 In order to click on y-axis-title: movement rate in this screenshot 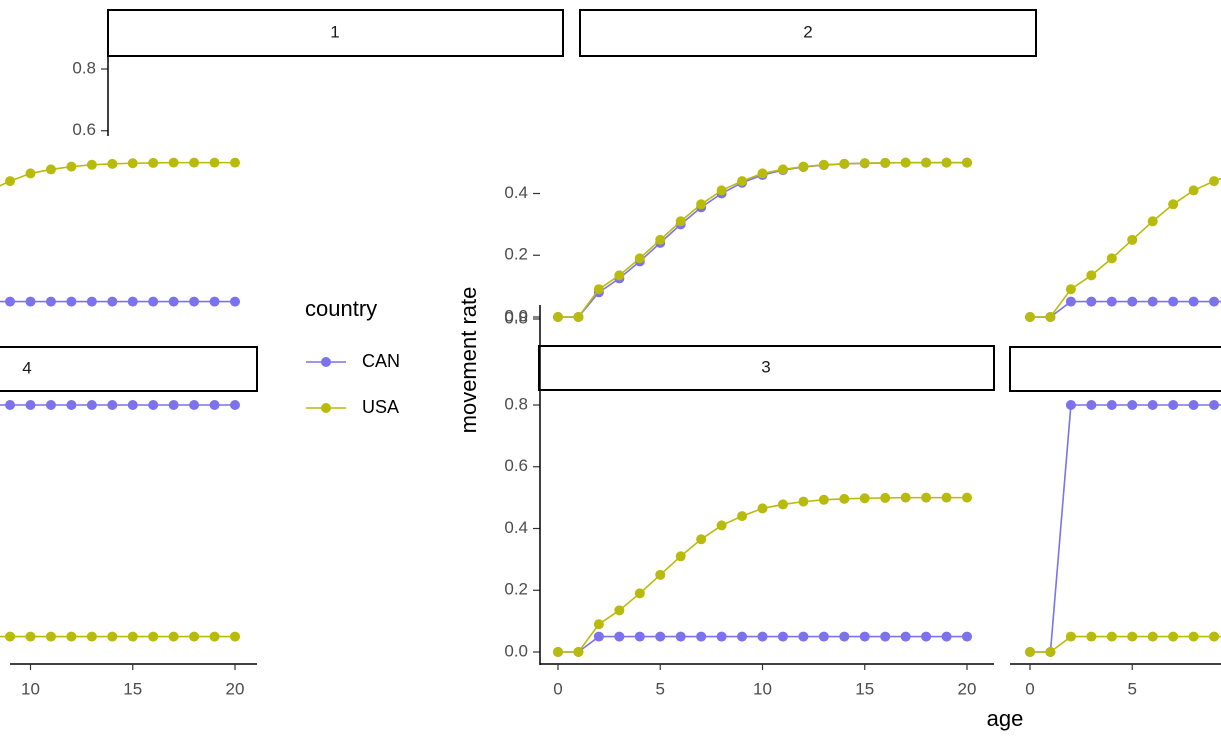, I will do `click(468, 360)`.